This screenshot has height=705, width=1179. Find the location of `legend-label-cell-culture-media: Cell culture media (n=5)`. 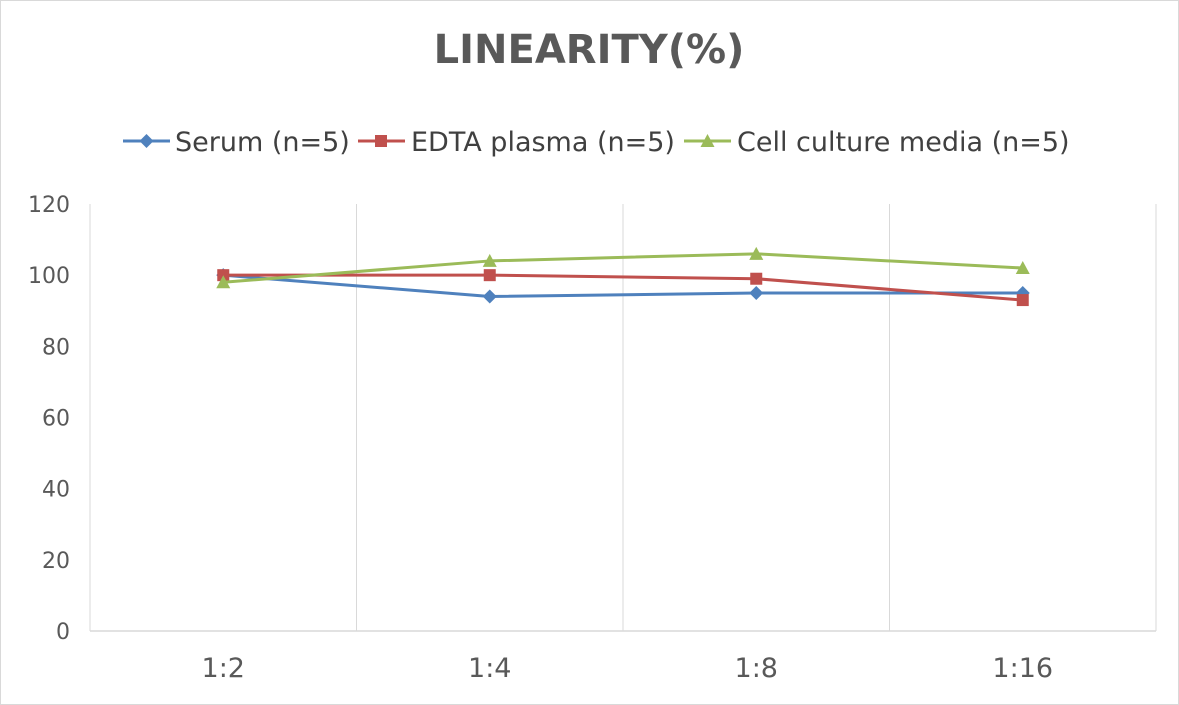

legend-label-cell-culture-media: Cell culture media (n=5) is located at coordinates (903, 142).